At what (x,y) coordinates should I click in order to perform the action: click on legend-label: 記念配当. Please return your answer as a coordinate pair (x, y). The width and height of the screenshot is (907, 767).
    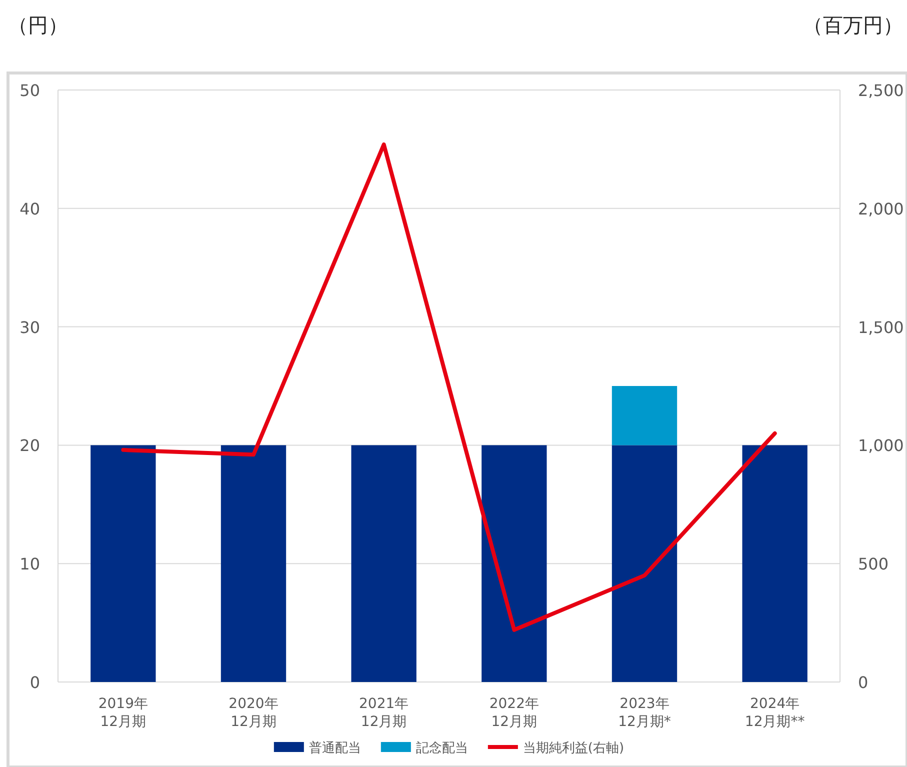
    Looking at the image, I should click on (442, 748).